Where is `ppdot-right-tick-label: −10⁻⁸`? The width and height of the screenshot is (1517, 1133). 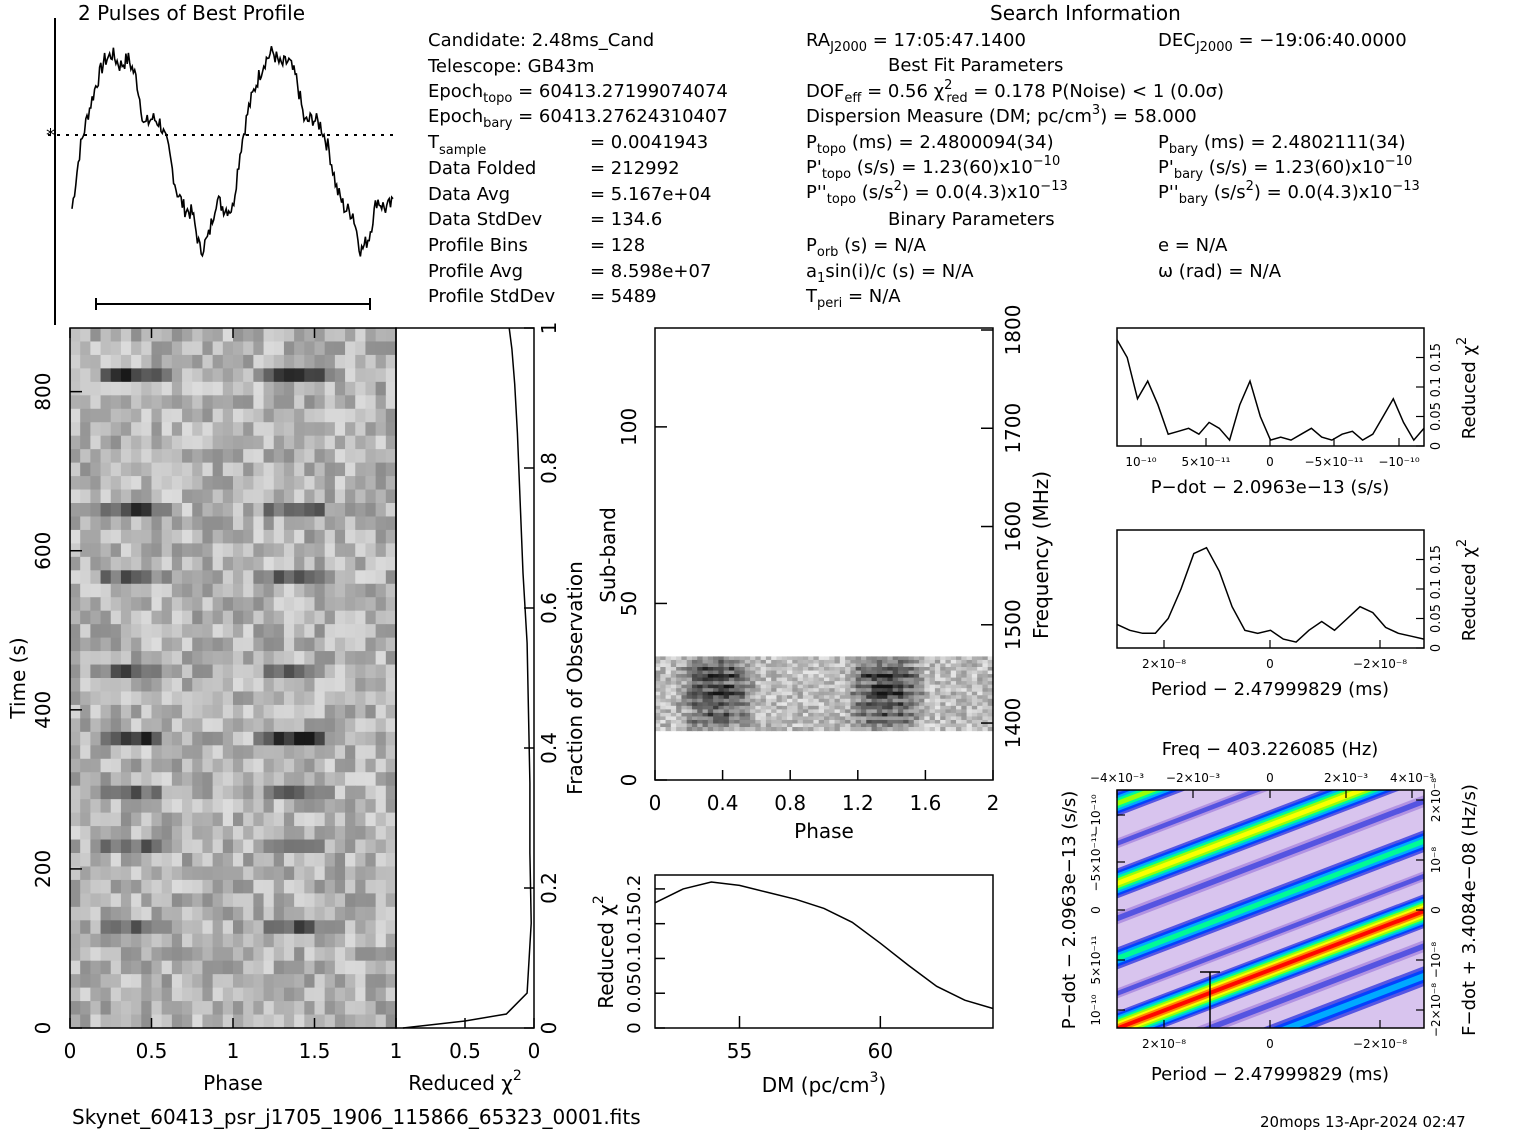
ppdot-right-tick-label: −10⁻⁸ is located at coordinates (1436, 960).